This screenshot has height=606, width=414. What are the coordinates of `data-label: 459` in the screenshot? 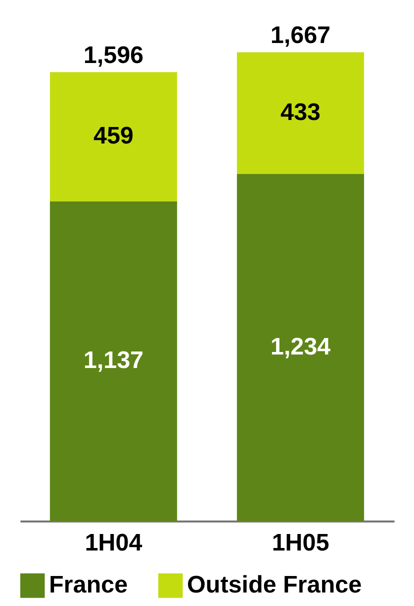 It's located at (113, 136).